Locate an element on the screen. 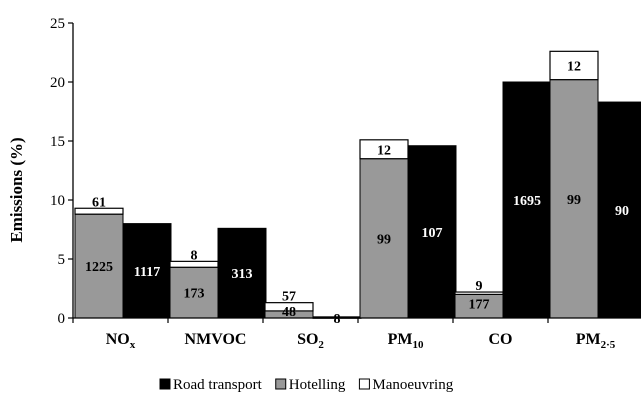 Image resolution: width=641 pixels, height=398 pixels. data-label-hotelling: 1225 is located at coordinates (99, 267).